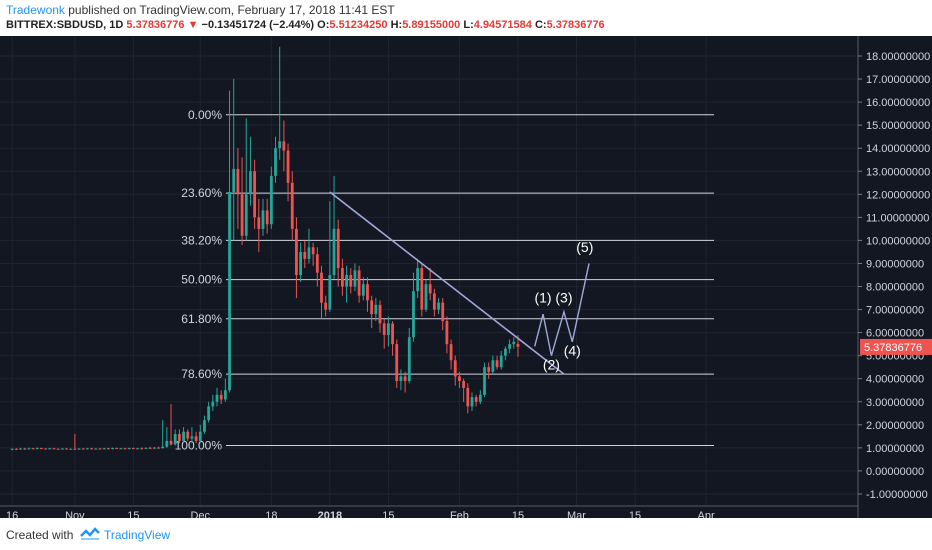  Describe the element at coordinates (705, 514) in the screenshot. I see `time-tick-label: Apr` at that location.